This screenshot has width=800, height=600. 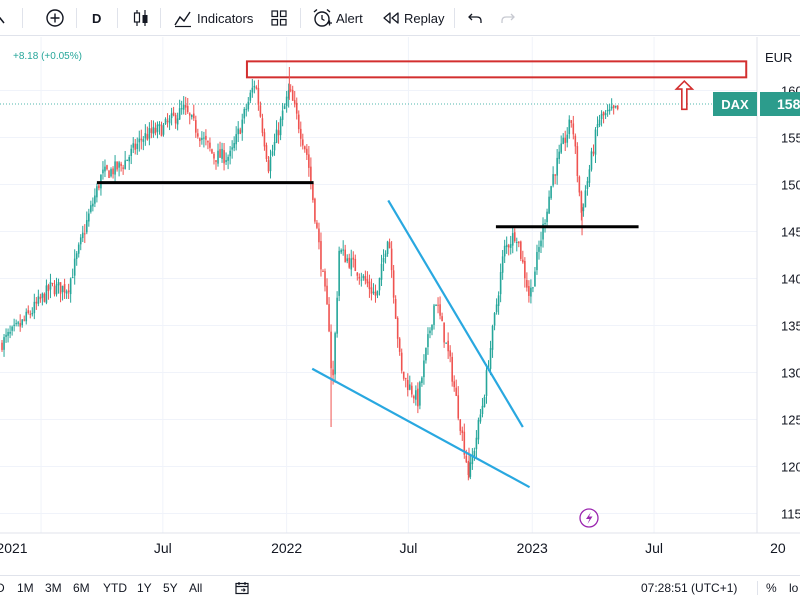 What do you see at coordinates (508, 18) in the screenshot?
I see `redo-button` at bounding box center [508, 18].